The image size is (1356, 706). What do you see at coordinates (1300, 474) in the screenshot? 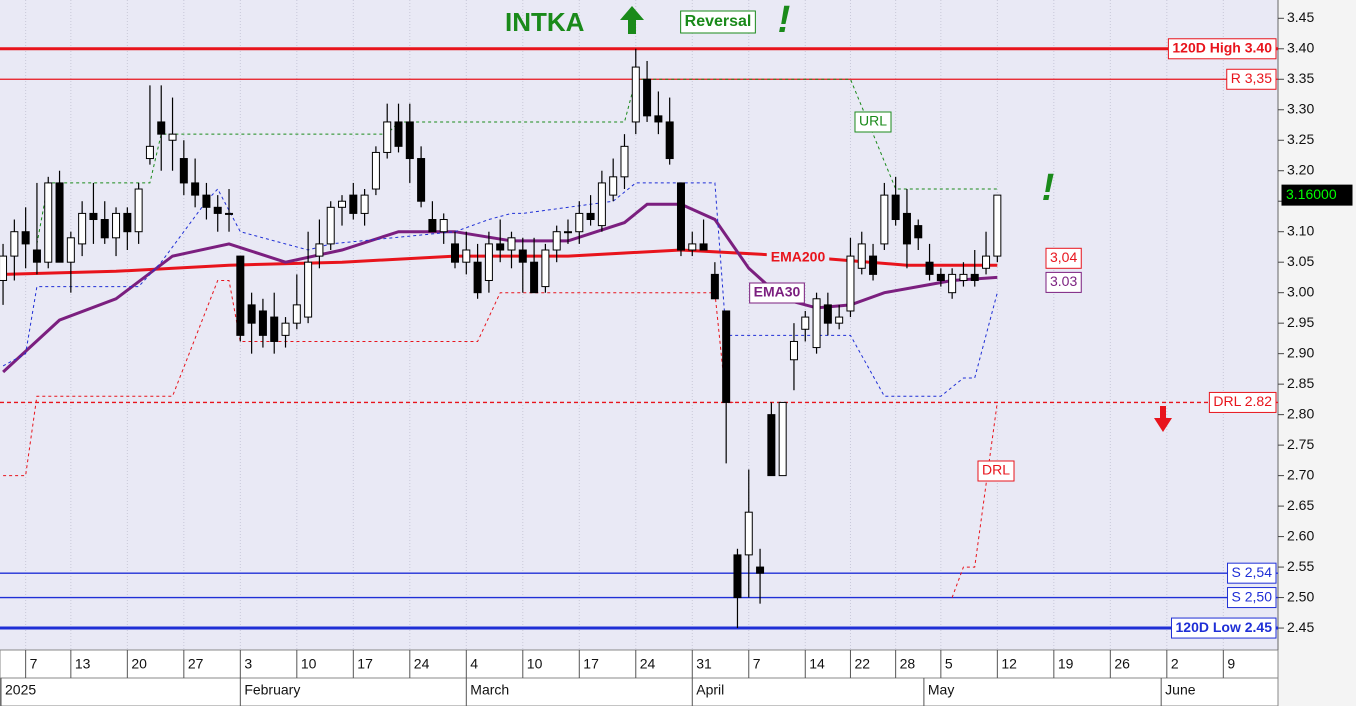
I see `y-tick-label: 2.70` at bounding box center [1300, 474].